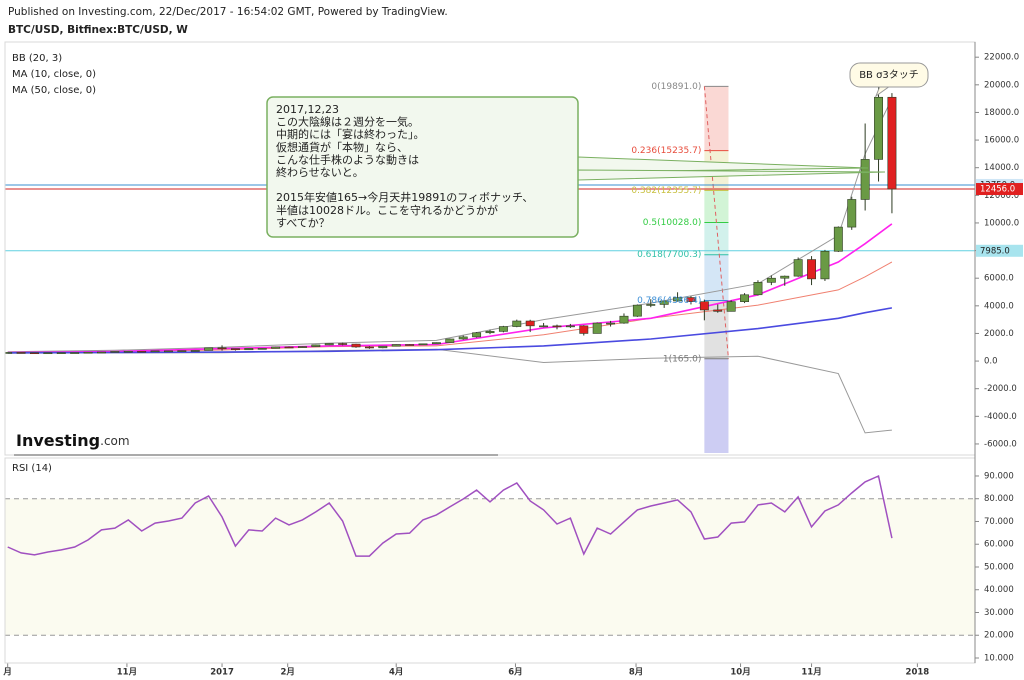 The width and height of the screenshot is (1024, 680). What do you see at coordinates (636, 673) in the screenshot?
I see `x-tick-label: 8月` at bounding box center [636, 673].